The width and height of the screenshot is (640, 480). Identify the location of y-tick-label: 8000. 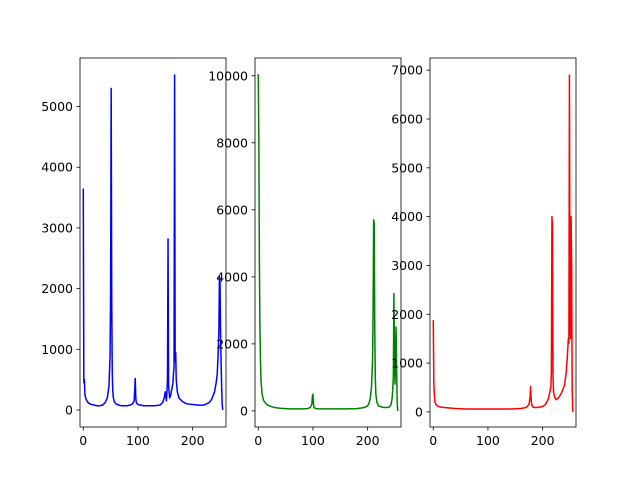
(232, 142).